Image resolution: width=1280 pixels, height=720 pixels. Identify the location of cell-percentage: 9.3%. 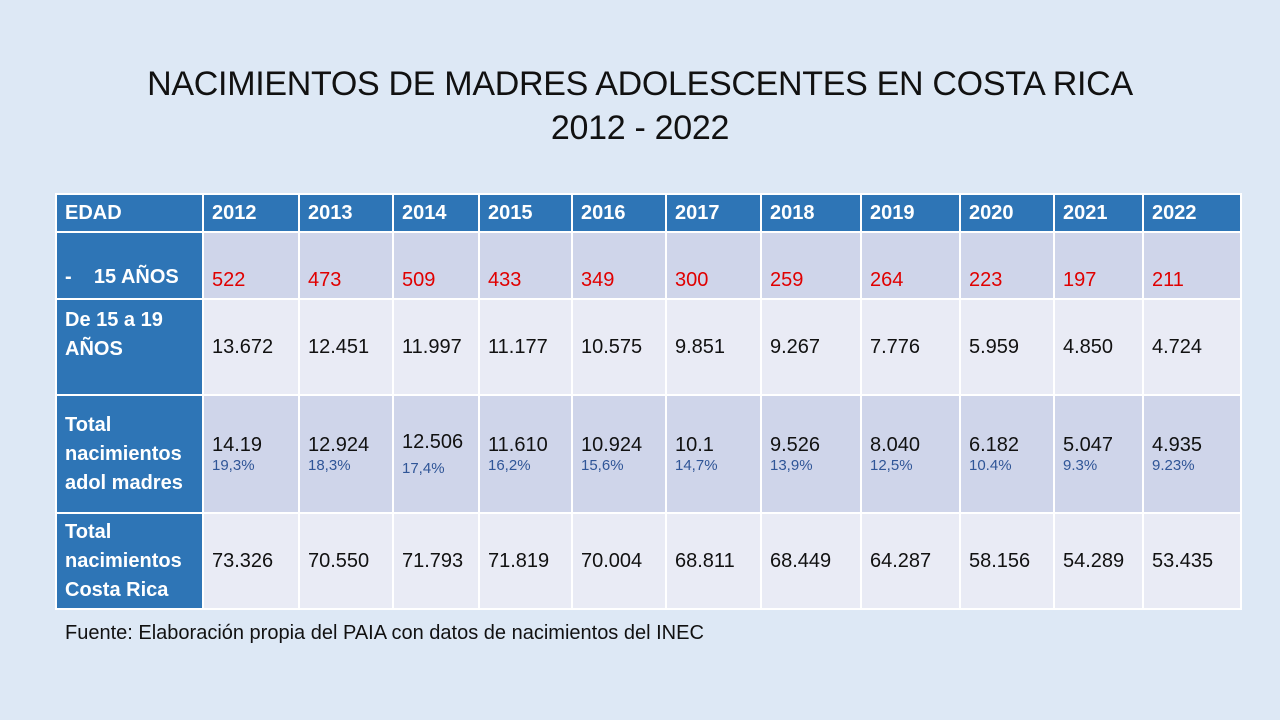
(1080, 465).